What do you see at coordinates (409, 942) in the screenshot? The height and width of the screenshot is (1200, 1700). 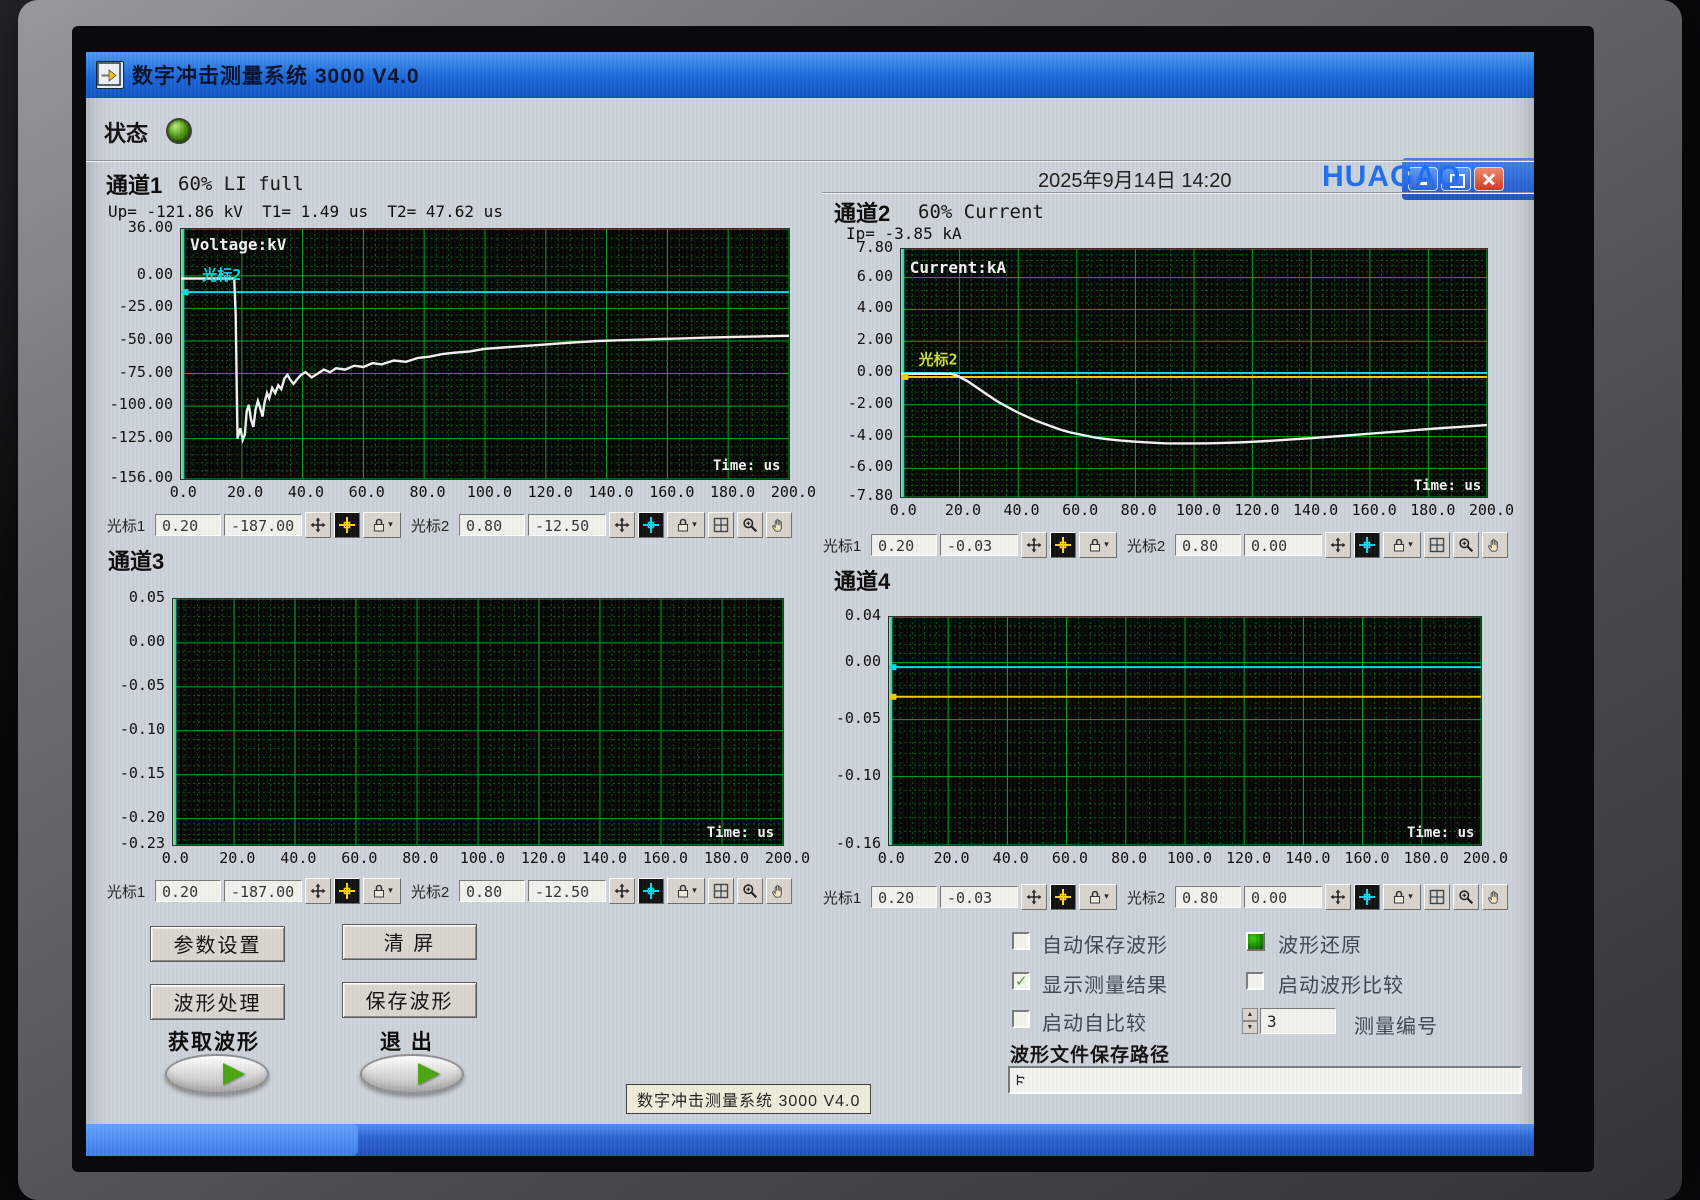 I see `clear-screen-button: 清 屏` at bounding box center [409, 942].